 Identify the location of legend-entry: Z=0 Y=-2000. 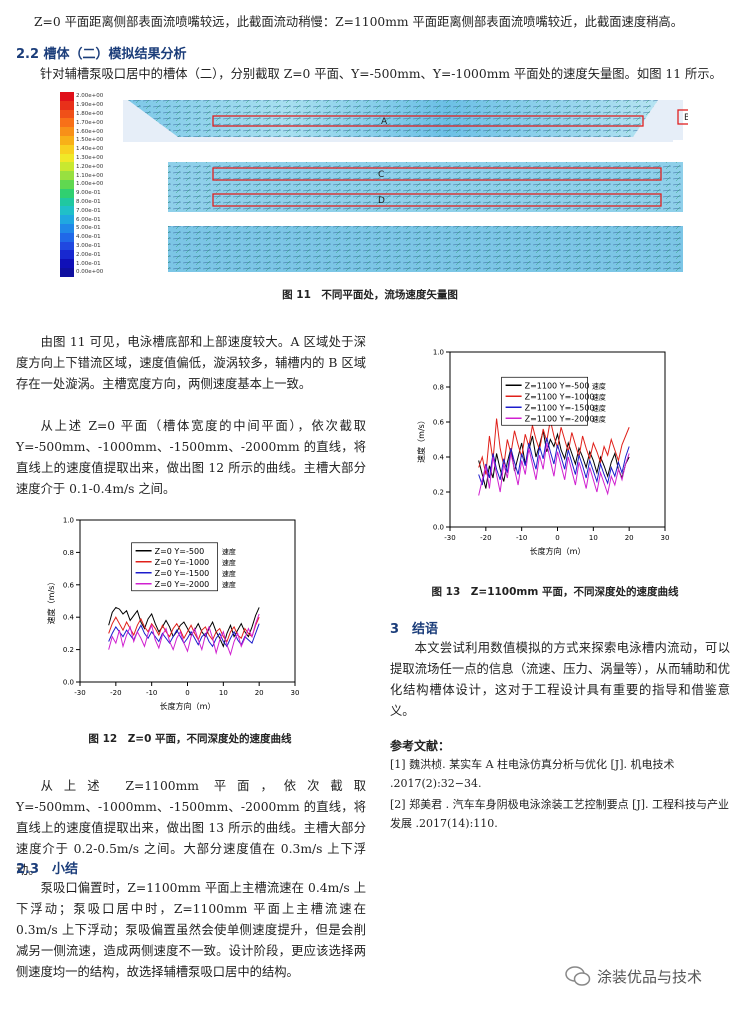
(182, 584).